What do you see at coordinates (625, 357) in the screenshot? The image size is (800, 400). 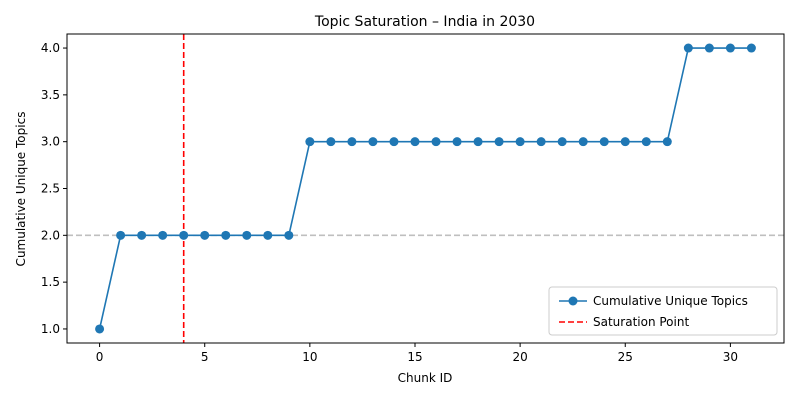 I see `x-tick-label: 25` at bounding box center [625, 357].